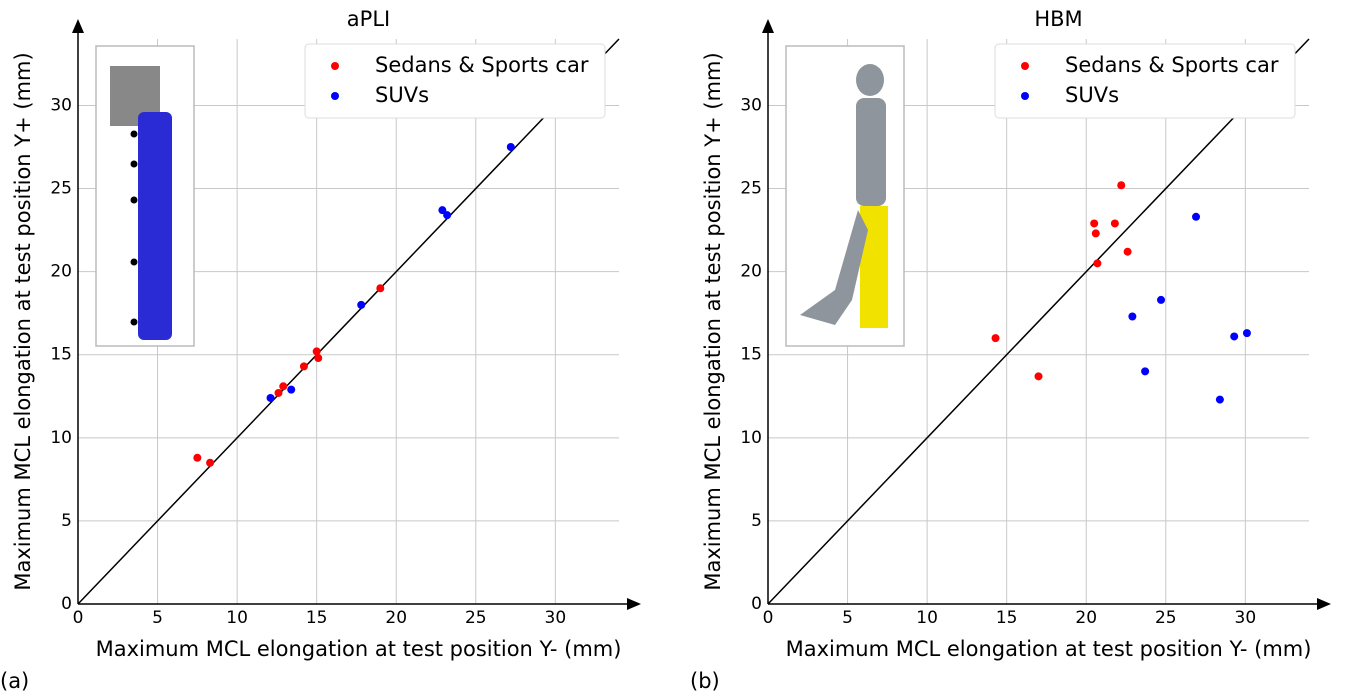 The height and width of the screenshot is (698, 1352). Describe the element at coordinates (705, 681) in the screenshot. I see `panel-label: (b)` at that location.